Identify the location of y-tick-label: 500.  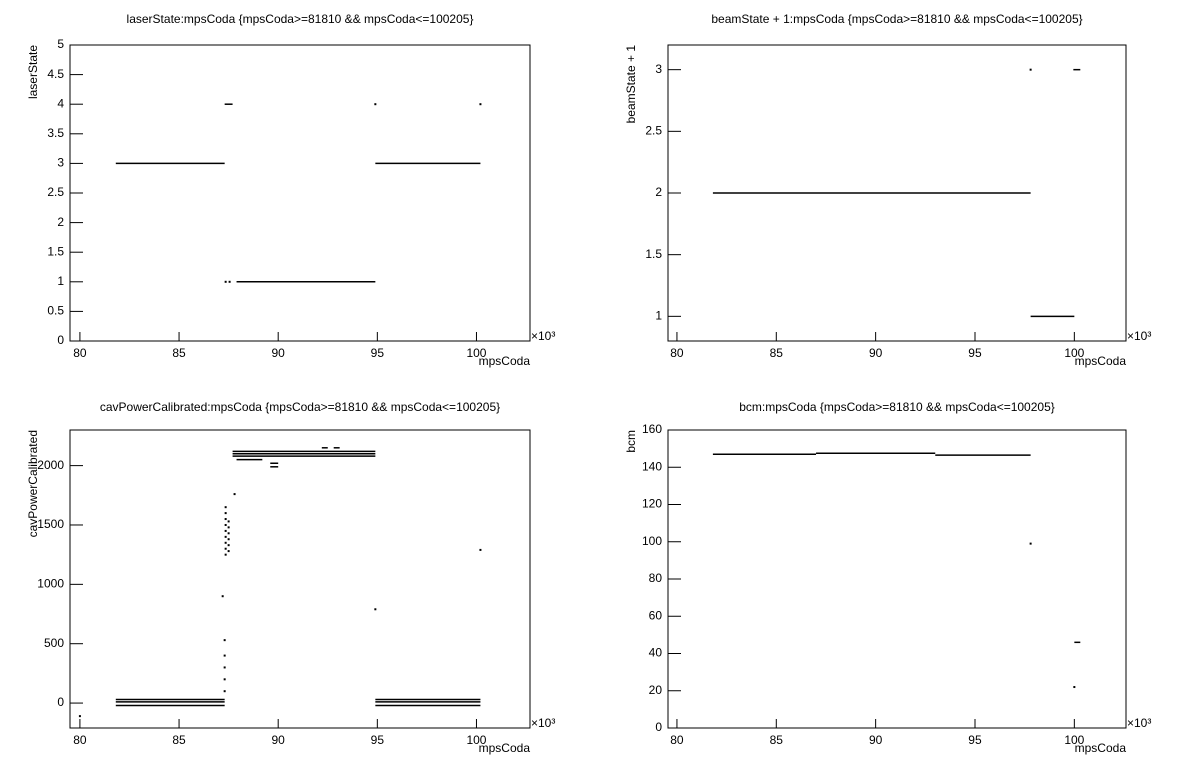
(54, 643).